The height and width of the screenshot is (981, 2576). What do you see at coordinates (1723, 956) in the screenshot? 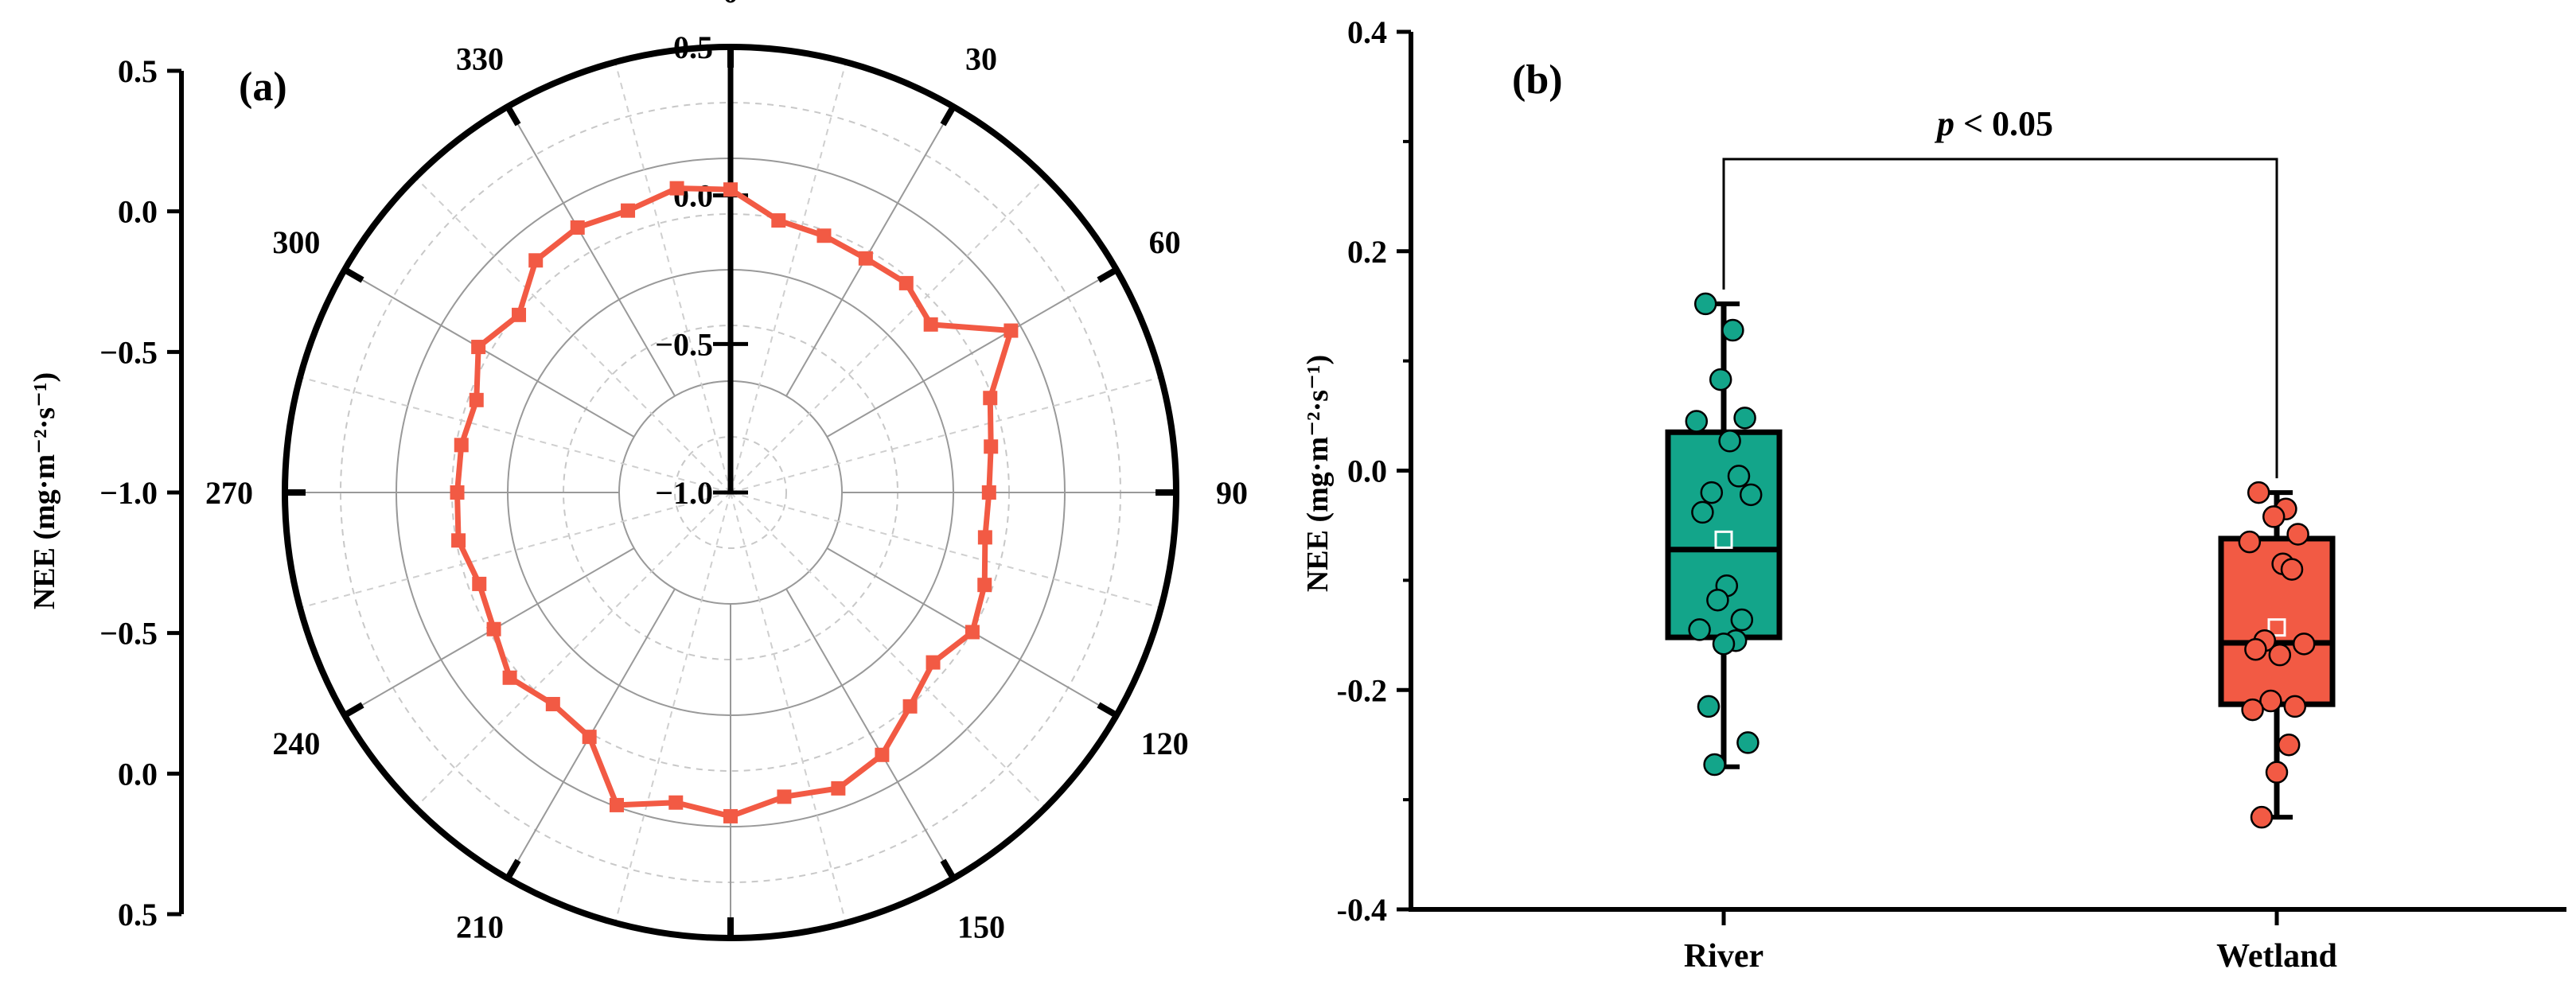
I see `x-tick-label: River` at bounding box center [1723, 956].